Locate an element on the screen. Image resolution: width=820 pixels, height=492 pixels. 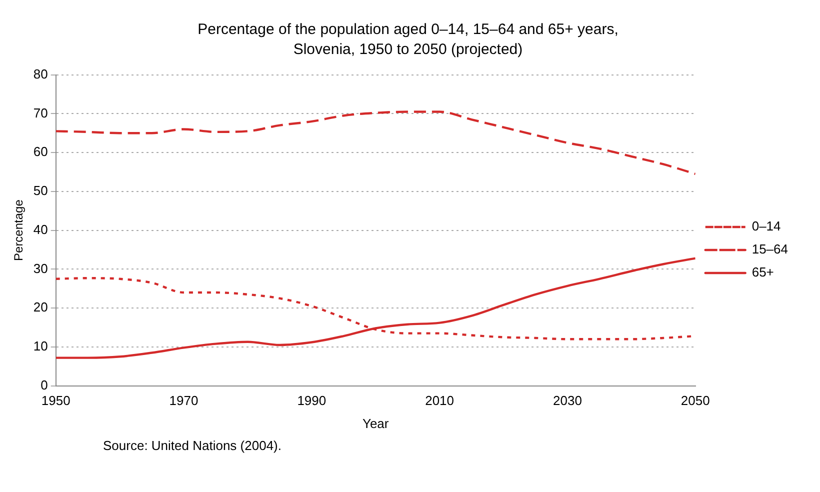
legend-label: 15–64 is located at coordinates (770, 249).